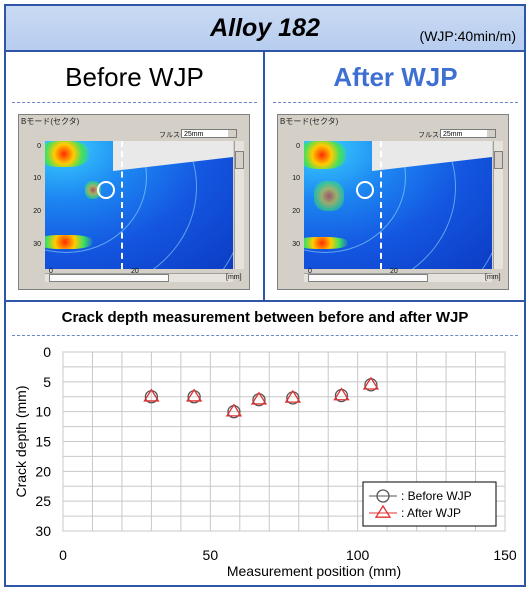  I want to click on figure-title: Alloy 182, so click(265, 28).